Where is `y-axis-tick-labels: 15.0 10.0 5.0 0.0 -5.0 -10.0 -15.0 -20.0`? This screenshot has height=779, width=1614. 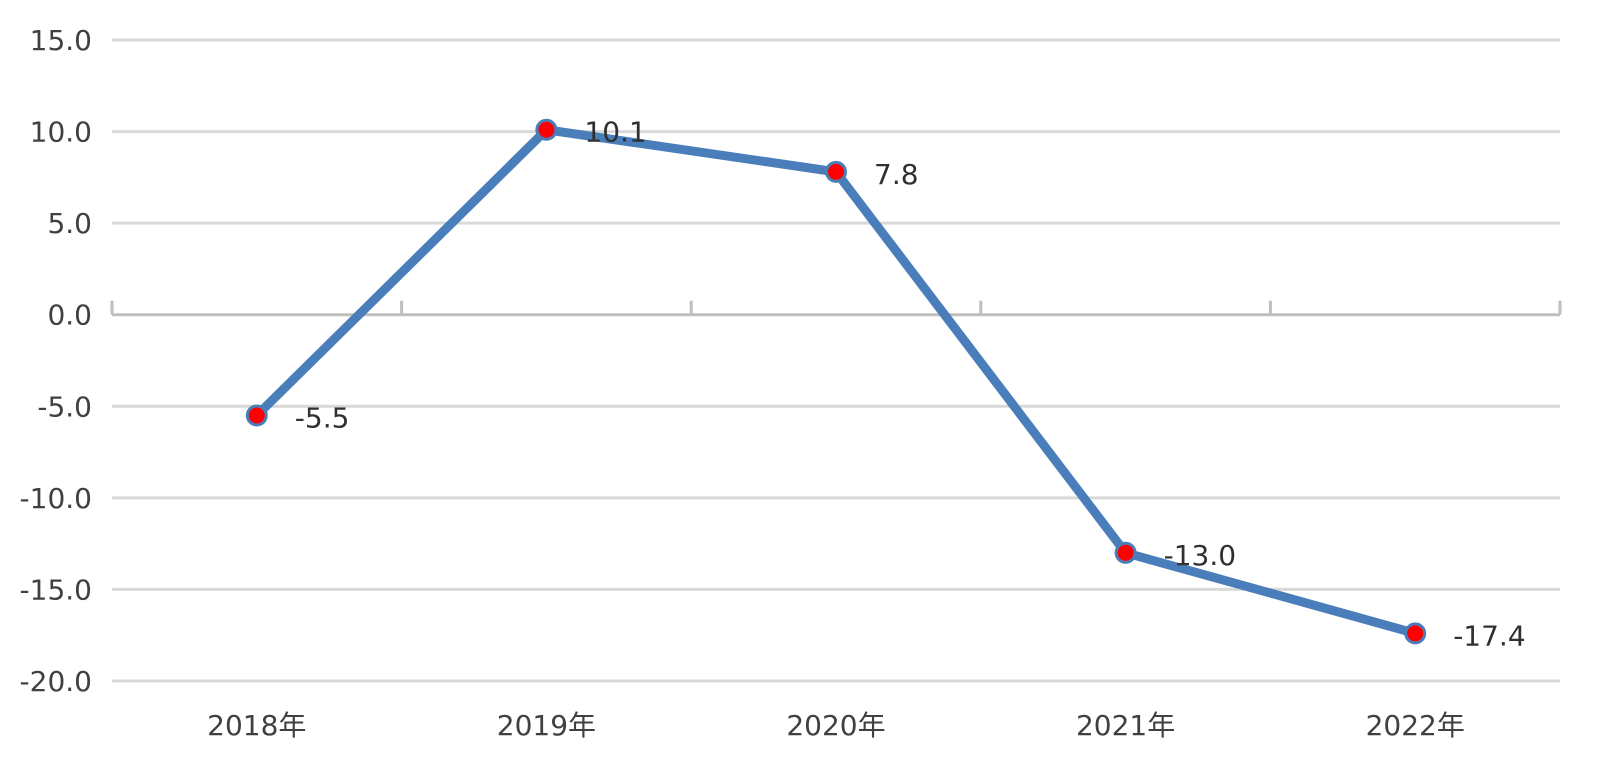 y-axis-tick-labels: 15.0 10.0 5.0 0.0 -5.0 -10.0 -15.0 -20.0 is located at coordinates (56, 361).